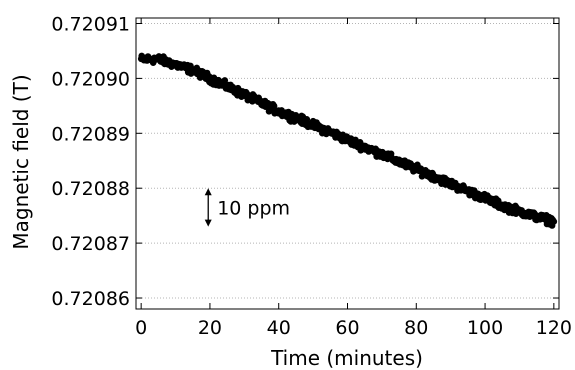 The width and height of the screenshot is (575, 370). Describe the element at coordinates (347, 328) in the screenshot. I see `x-tick-label: 60` at that location.